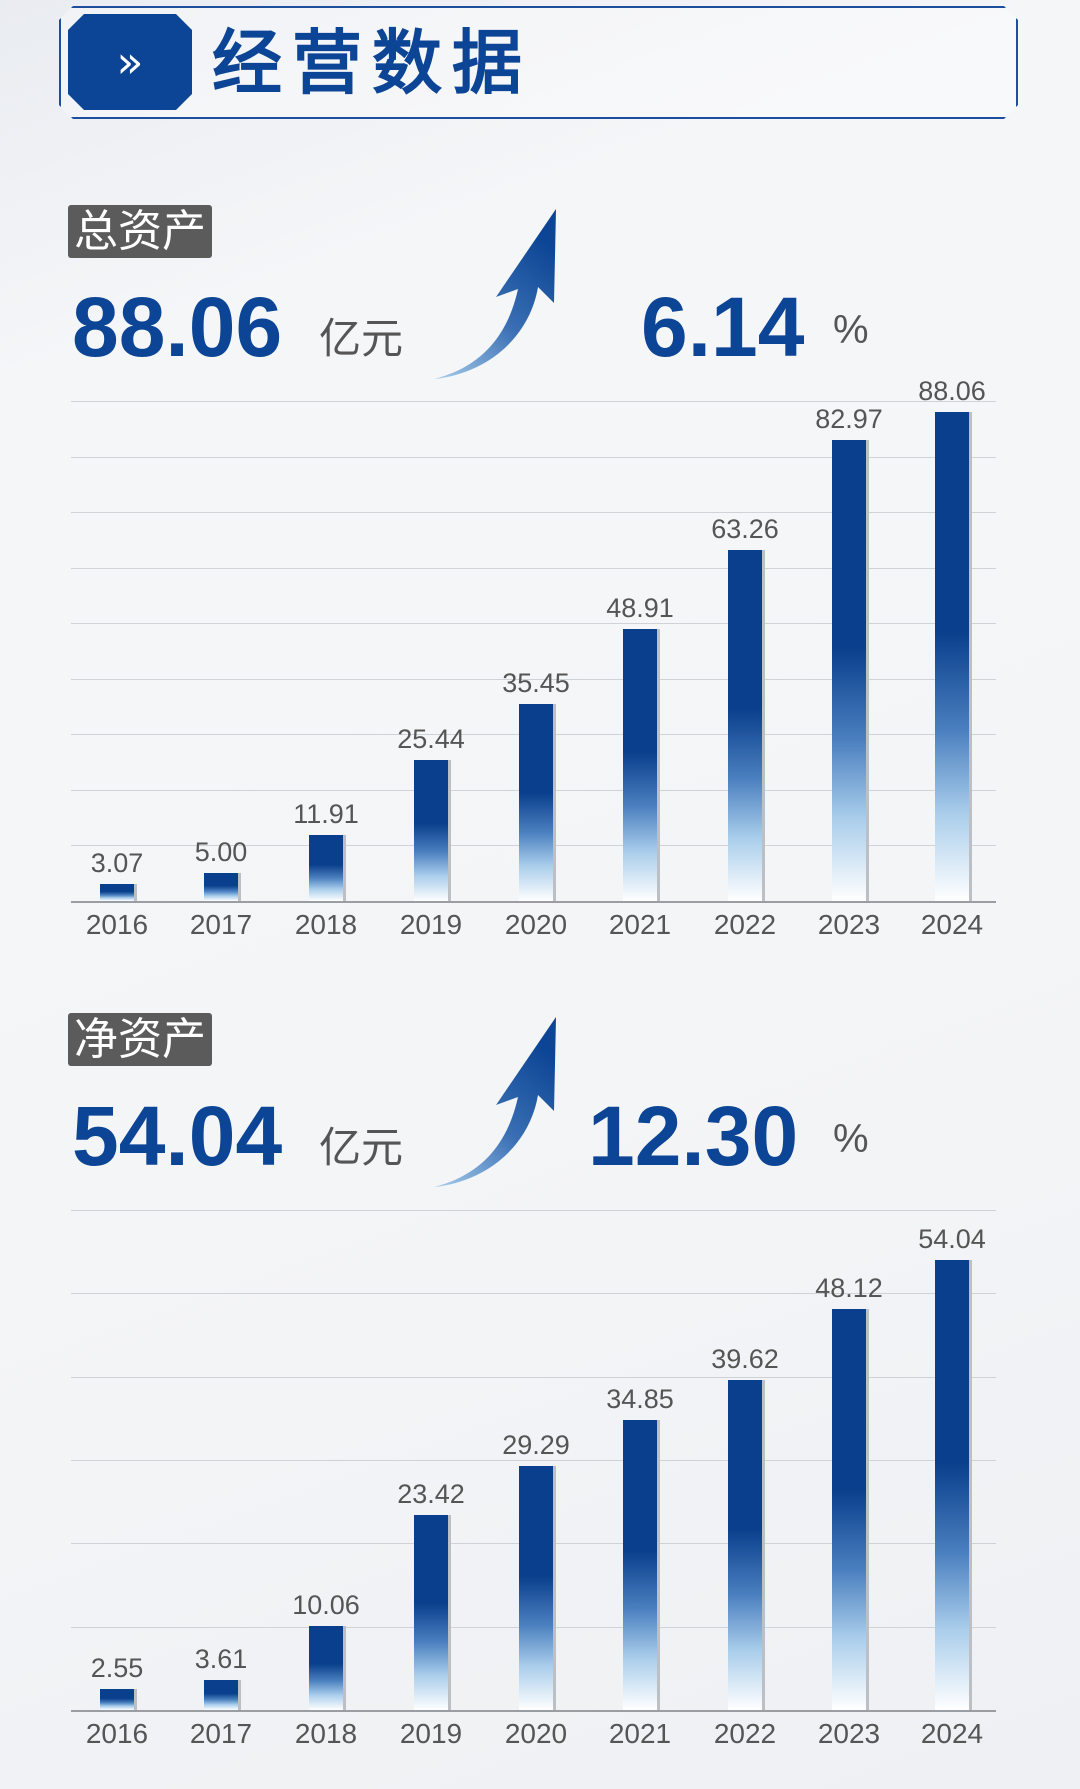 The height and width of the screenshot is (1789, 1080). Describe the element at coordinates (745, 528) in the screenshot. I see `value-label: 63.26` at that location.